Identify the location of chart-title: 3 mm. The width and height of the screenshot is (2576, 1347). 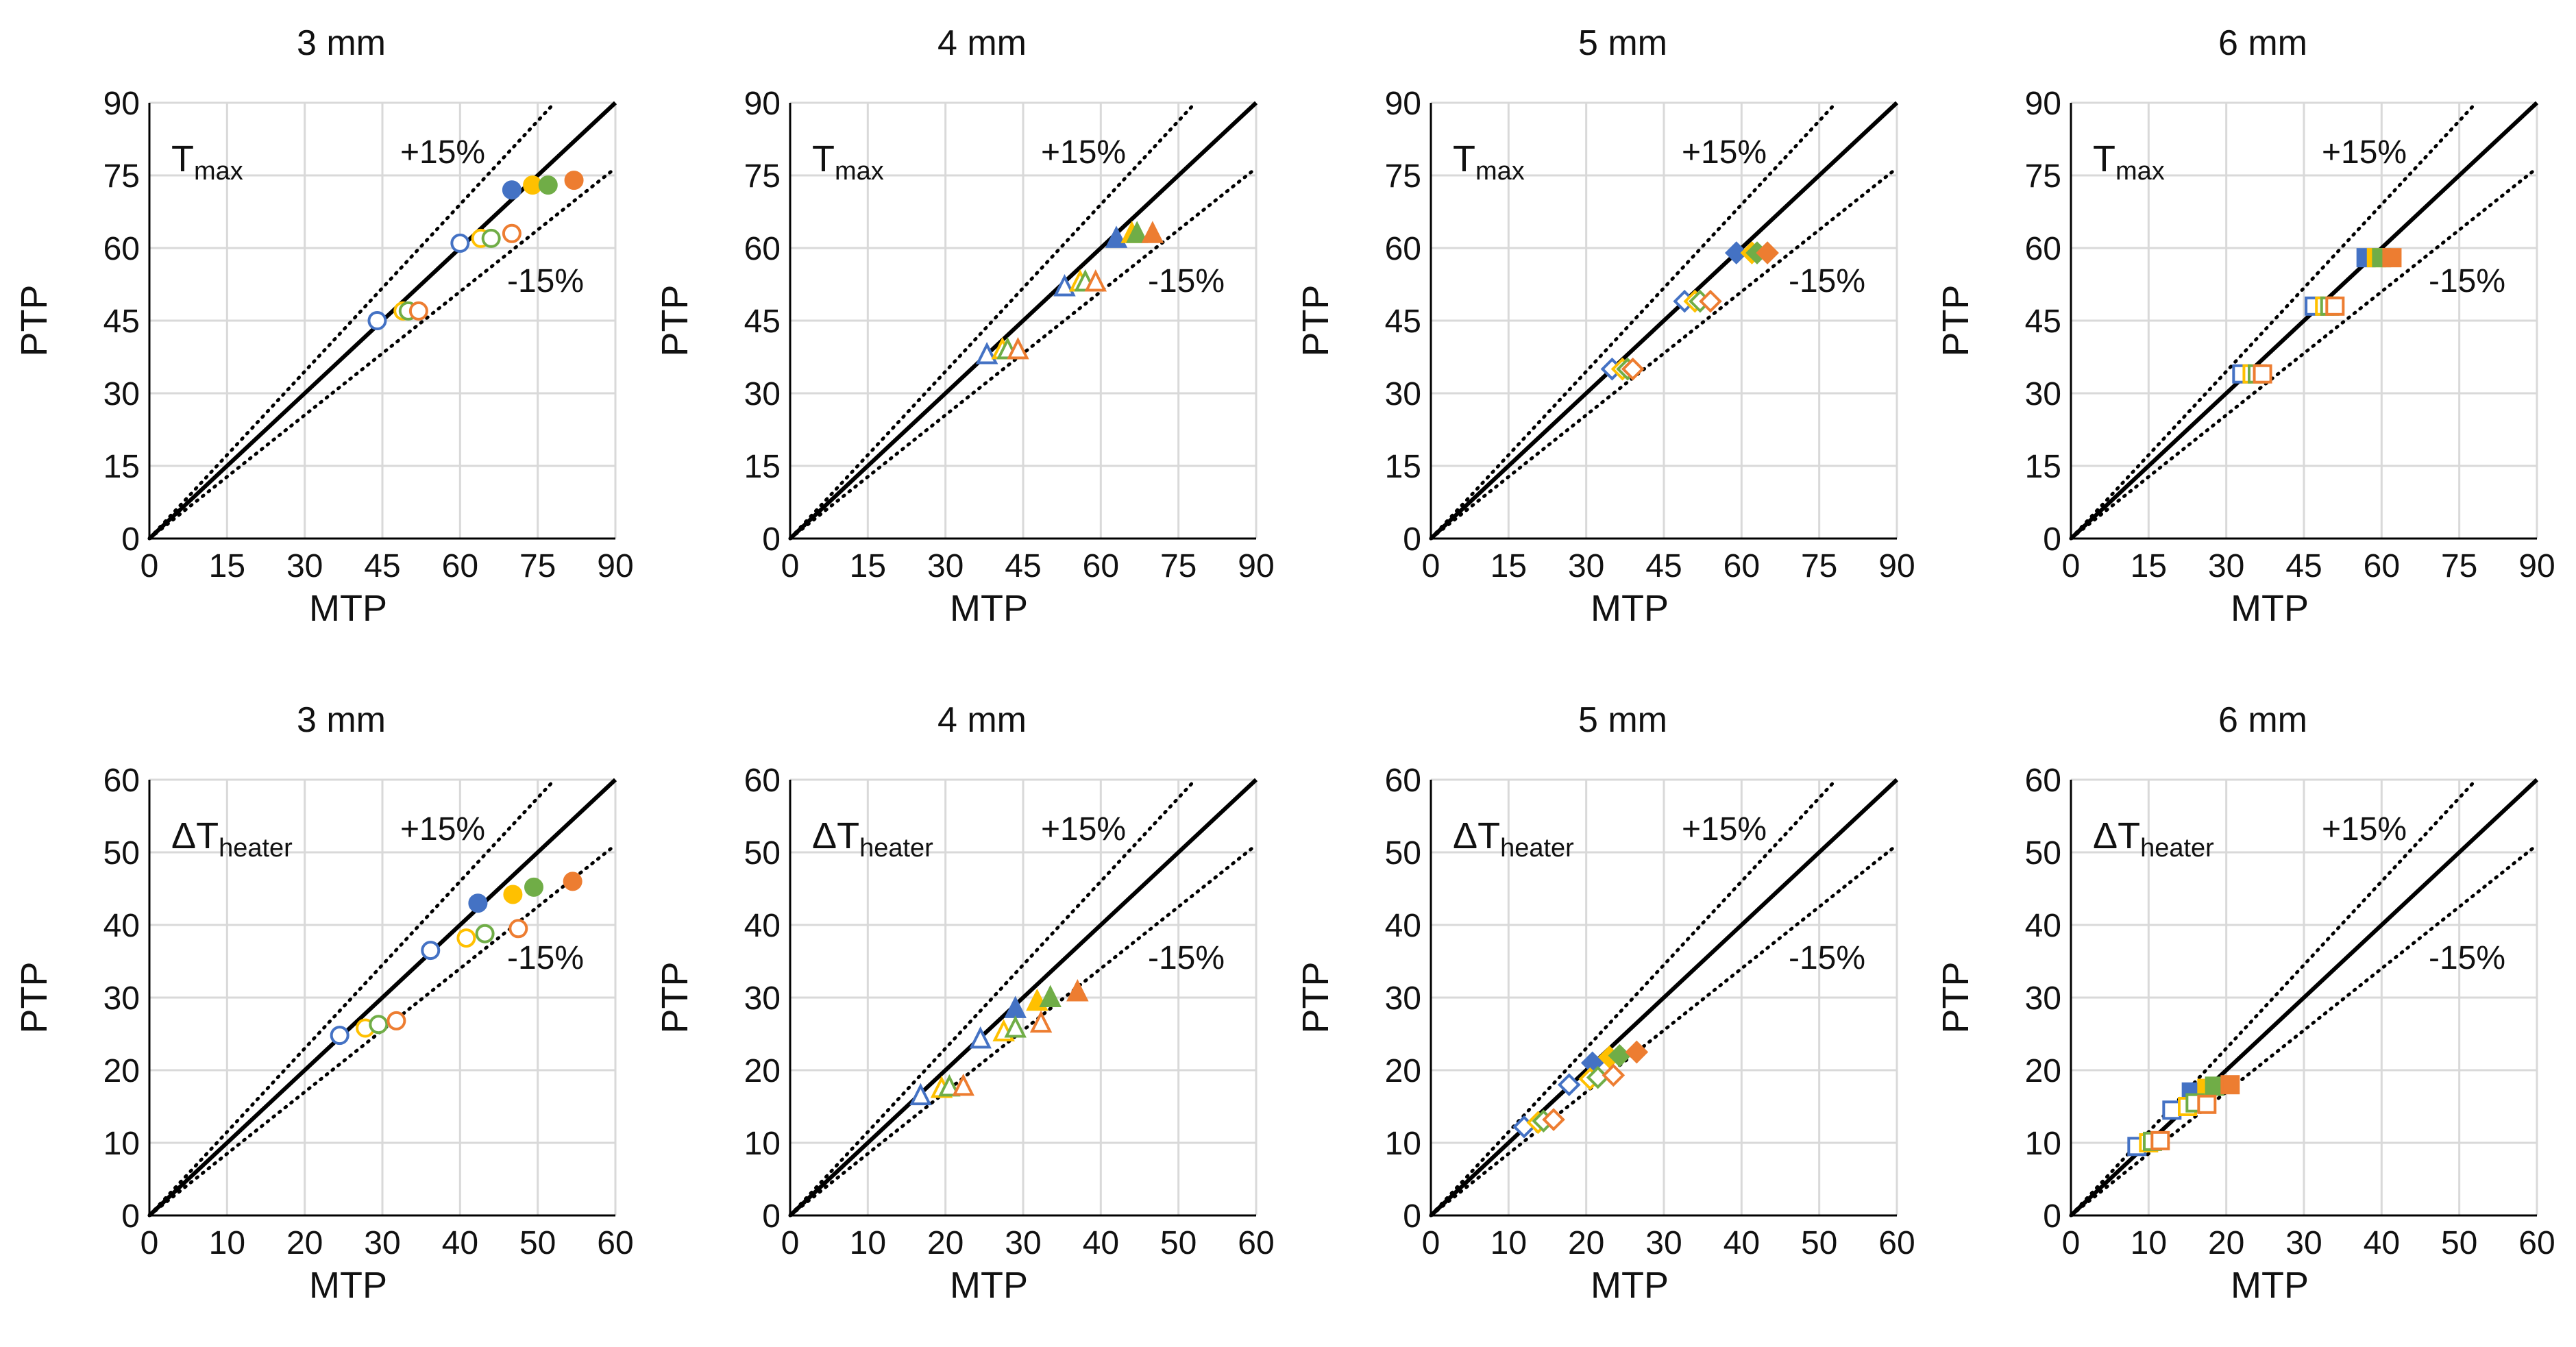
(342, 43).